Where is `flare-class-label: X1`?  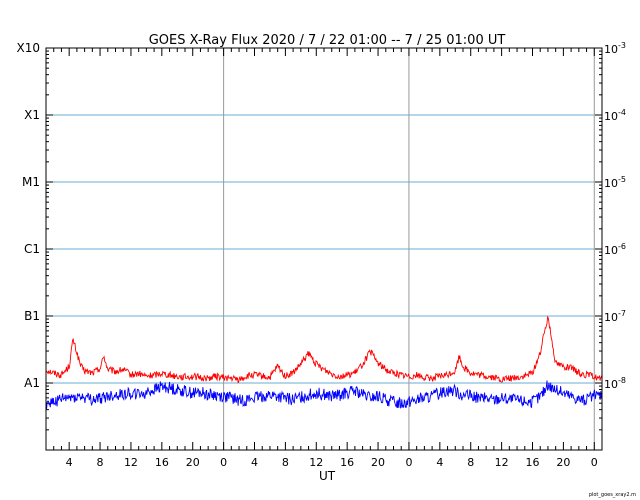 flare-class-label: X1 is located at coordinates (32, 115).